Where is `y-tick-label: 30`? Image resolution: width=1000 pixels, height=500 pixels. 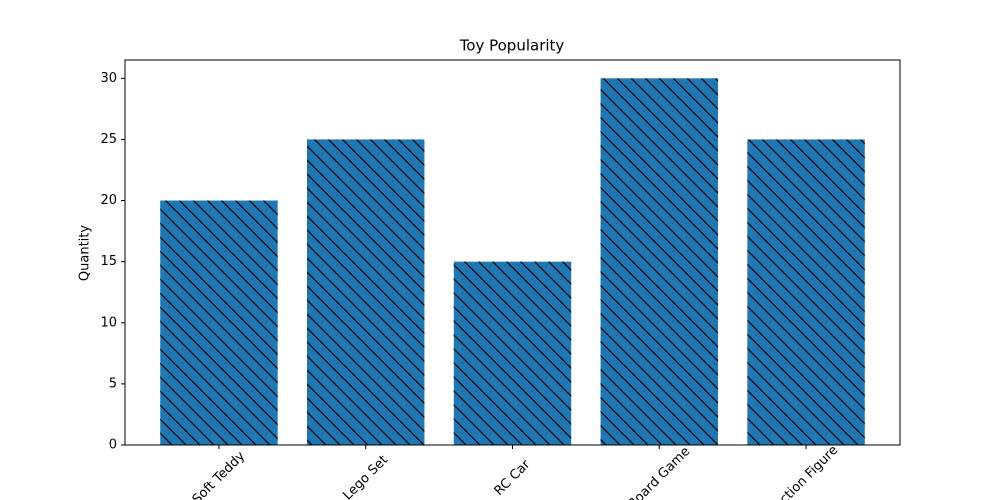
y-tick-label: 30 is located at coordinates (108, 78).